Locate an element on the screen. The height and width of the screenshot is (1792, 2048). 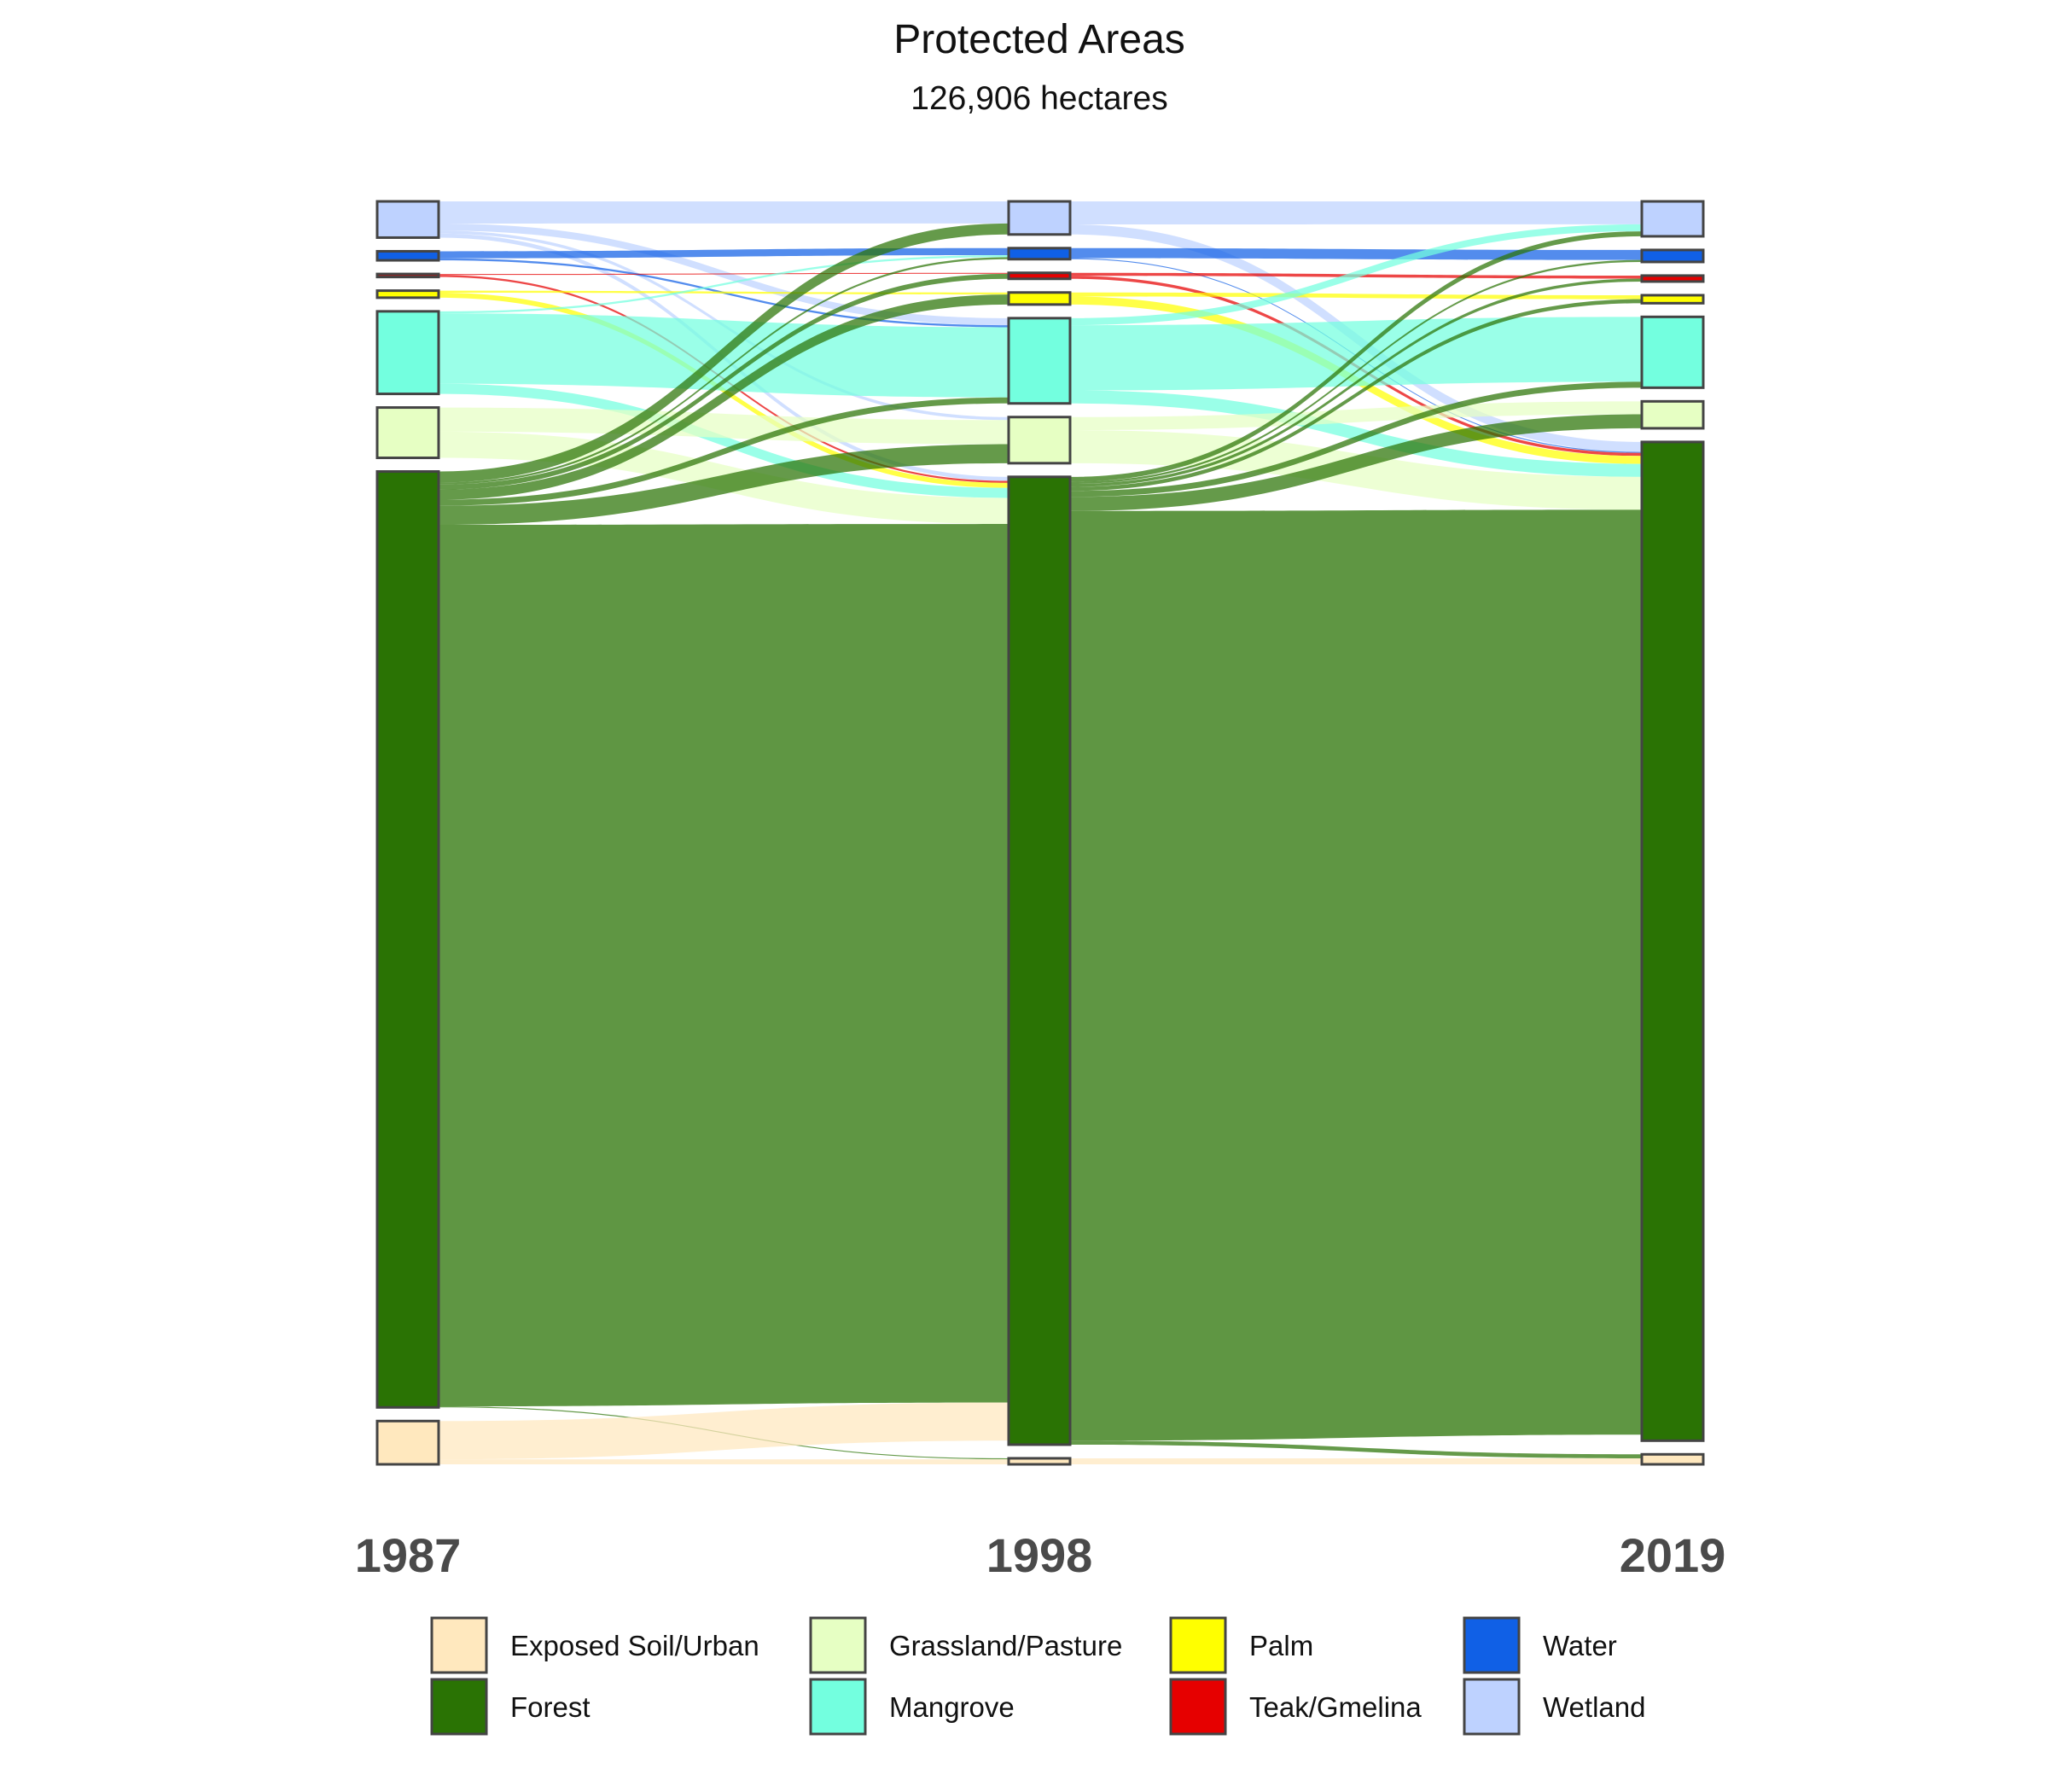
node-1987-water is located at coordinates (407, 256).